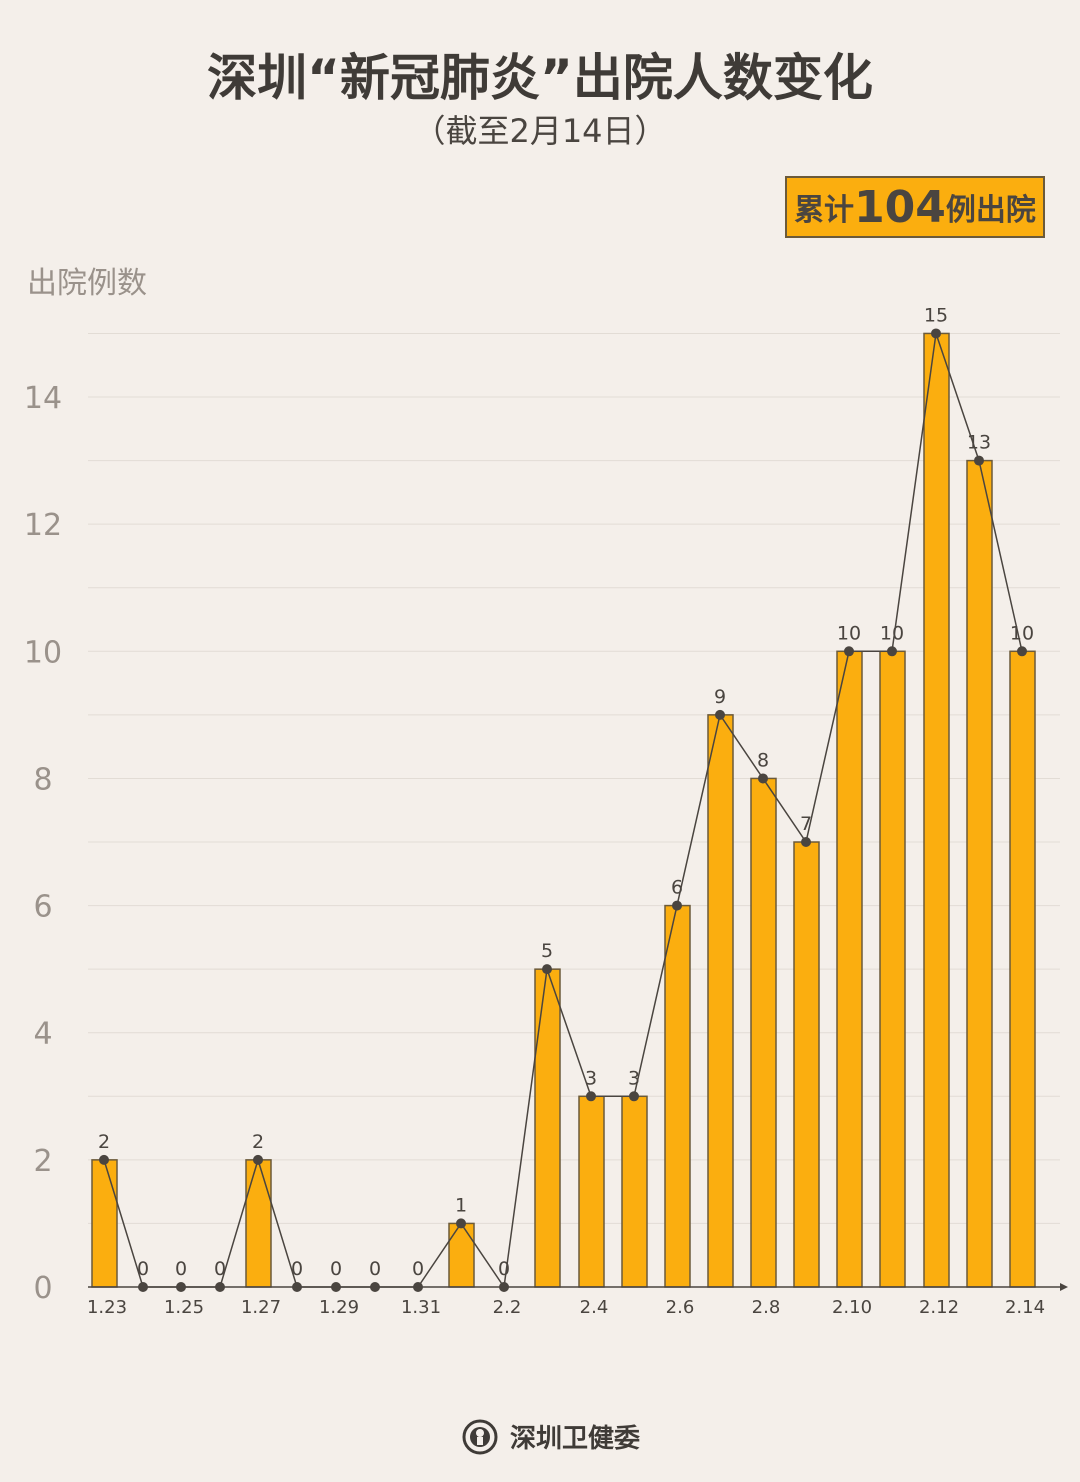 Image resolution: width=1080 pixels, height=1482 pixels. What do you see at coordinates (107, 1307) in the screenshot?
I see `x-tick-label: 1.23` at bounding box center [107, 1307].